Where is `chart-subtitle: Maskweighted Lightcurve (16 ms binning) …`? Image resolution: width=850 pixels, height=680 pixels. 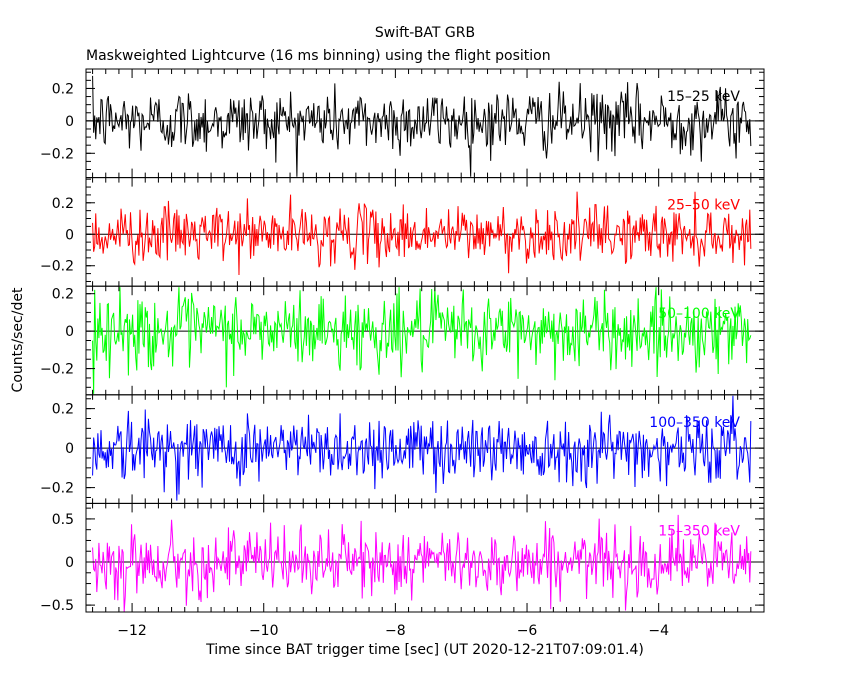
chart-subtitle: Maskweighted Lightcurve (16 ms binning) … is located at coordinates (318, 56).